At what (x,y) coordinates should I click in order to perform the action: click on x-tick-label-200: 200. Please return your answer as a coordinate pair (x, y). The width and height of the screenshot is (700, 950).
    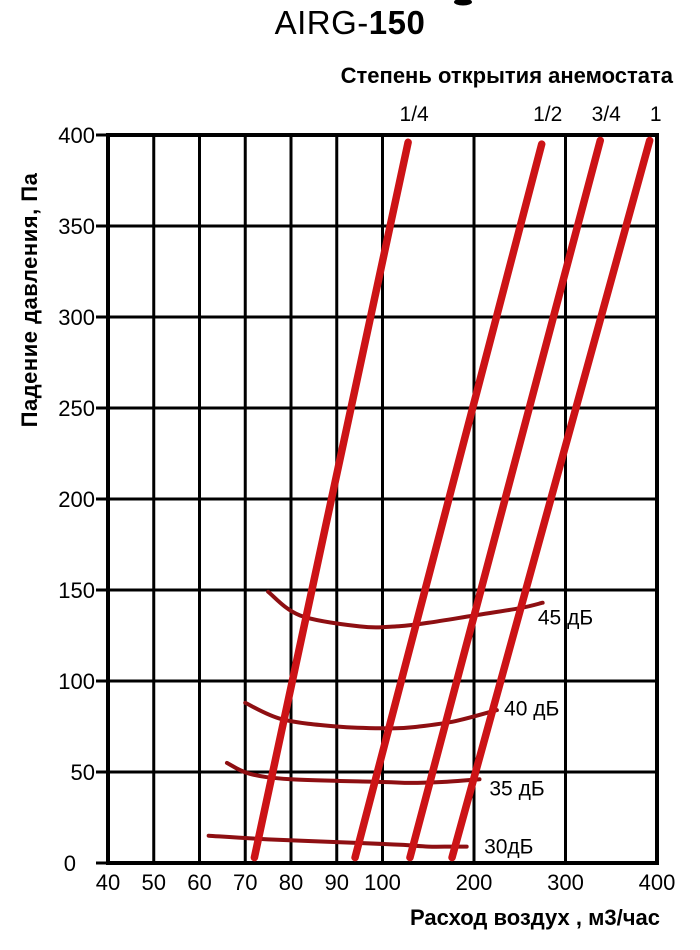
    Looking at the image, I should click on (474, 882).